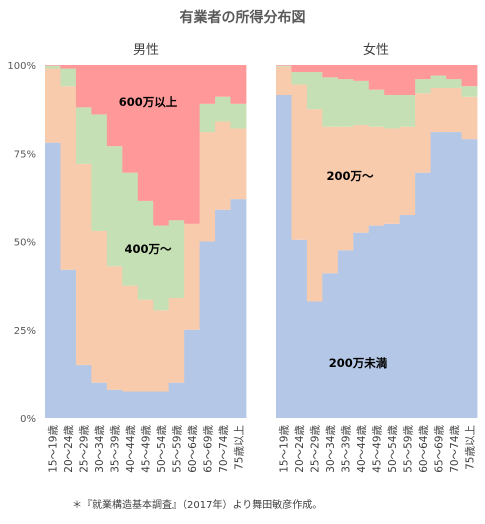  What do you see at coordinates (243, 17) in the screenshot?
I see `chart-title: 有業者の所得分布図` at bounding box center [243, 17].